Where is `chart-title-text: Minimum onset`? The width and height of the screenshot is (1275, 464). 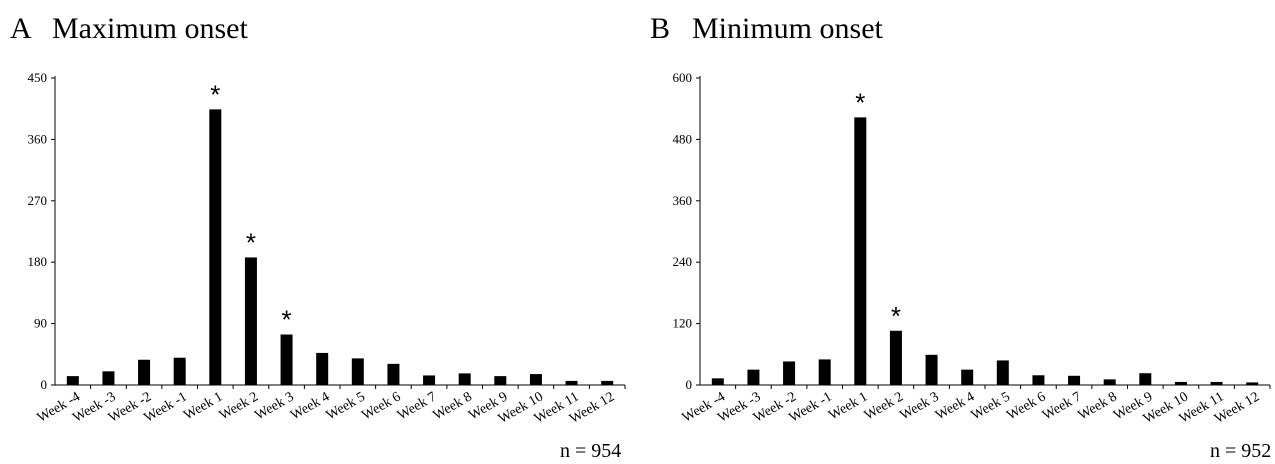 chart-title-text: Minimum onset is located at coordinates (787, 28).